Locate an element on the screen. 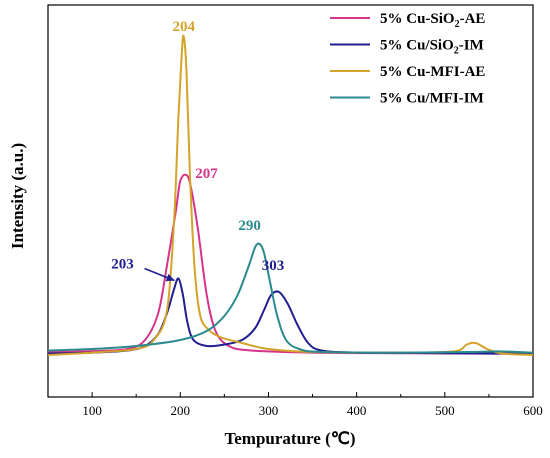 The image size is (550, 458). legend-label-2: 5% Cu-MFI-AE is located at coordinates (432, 72).